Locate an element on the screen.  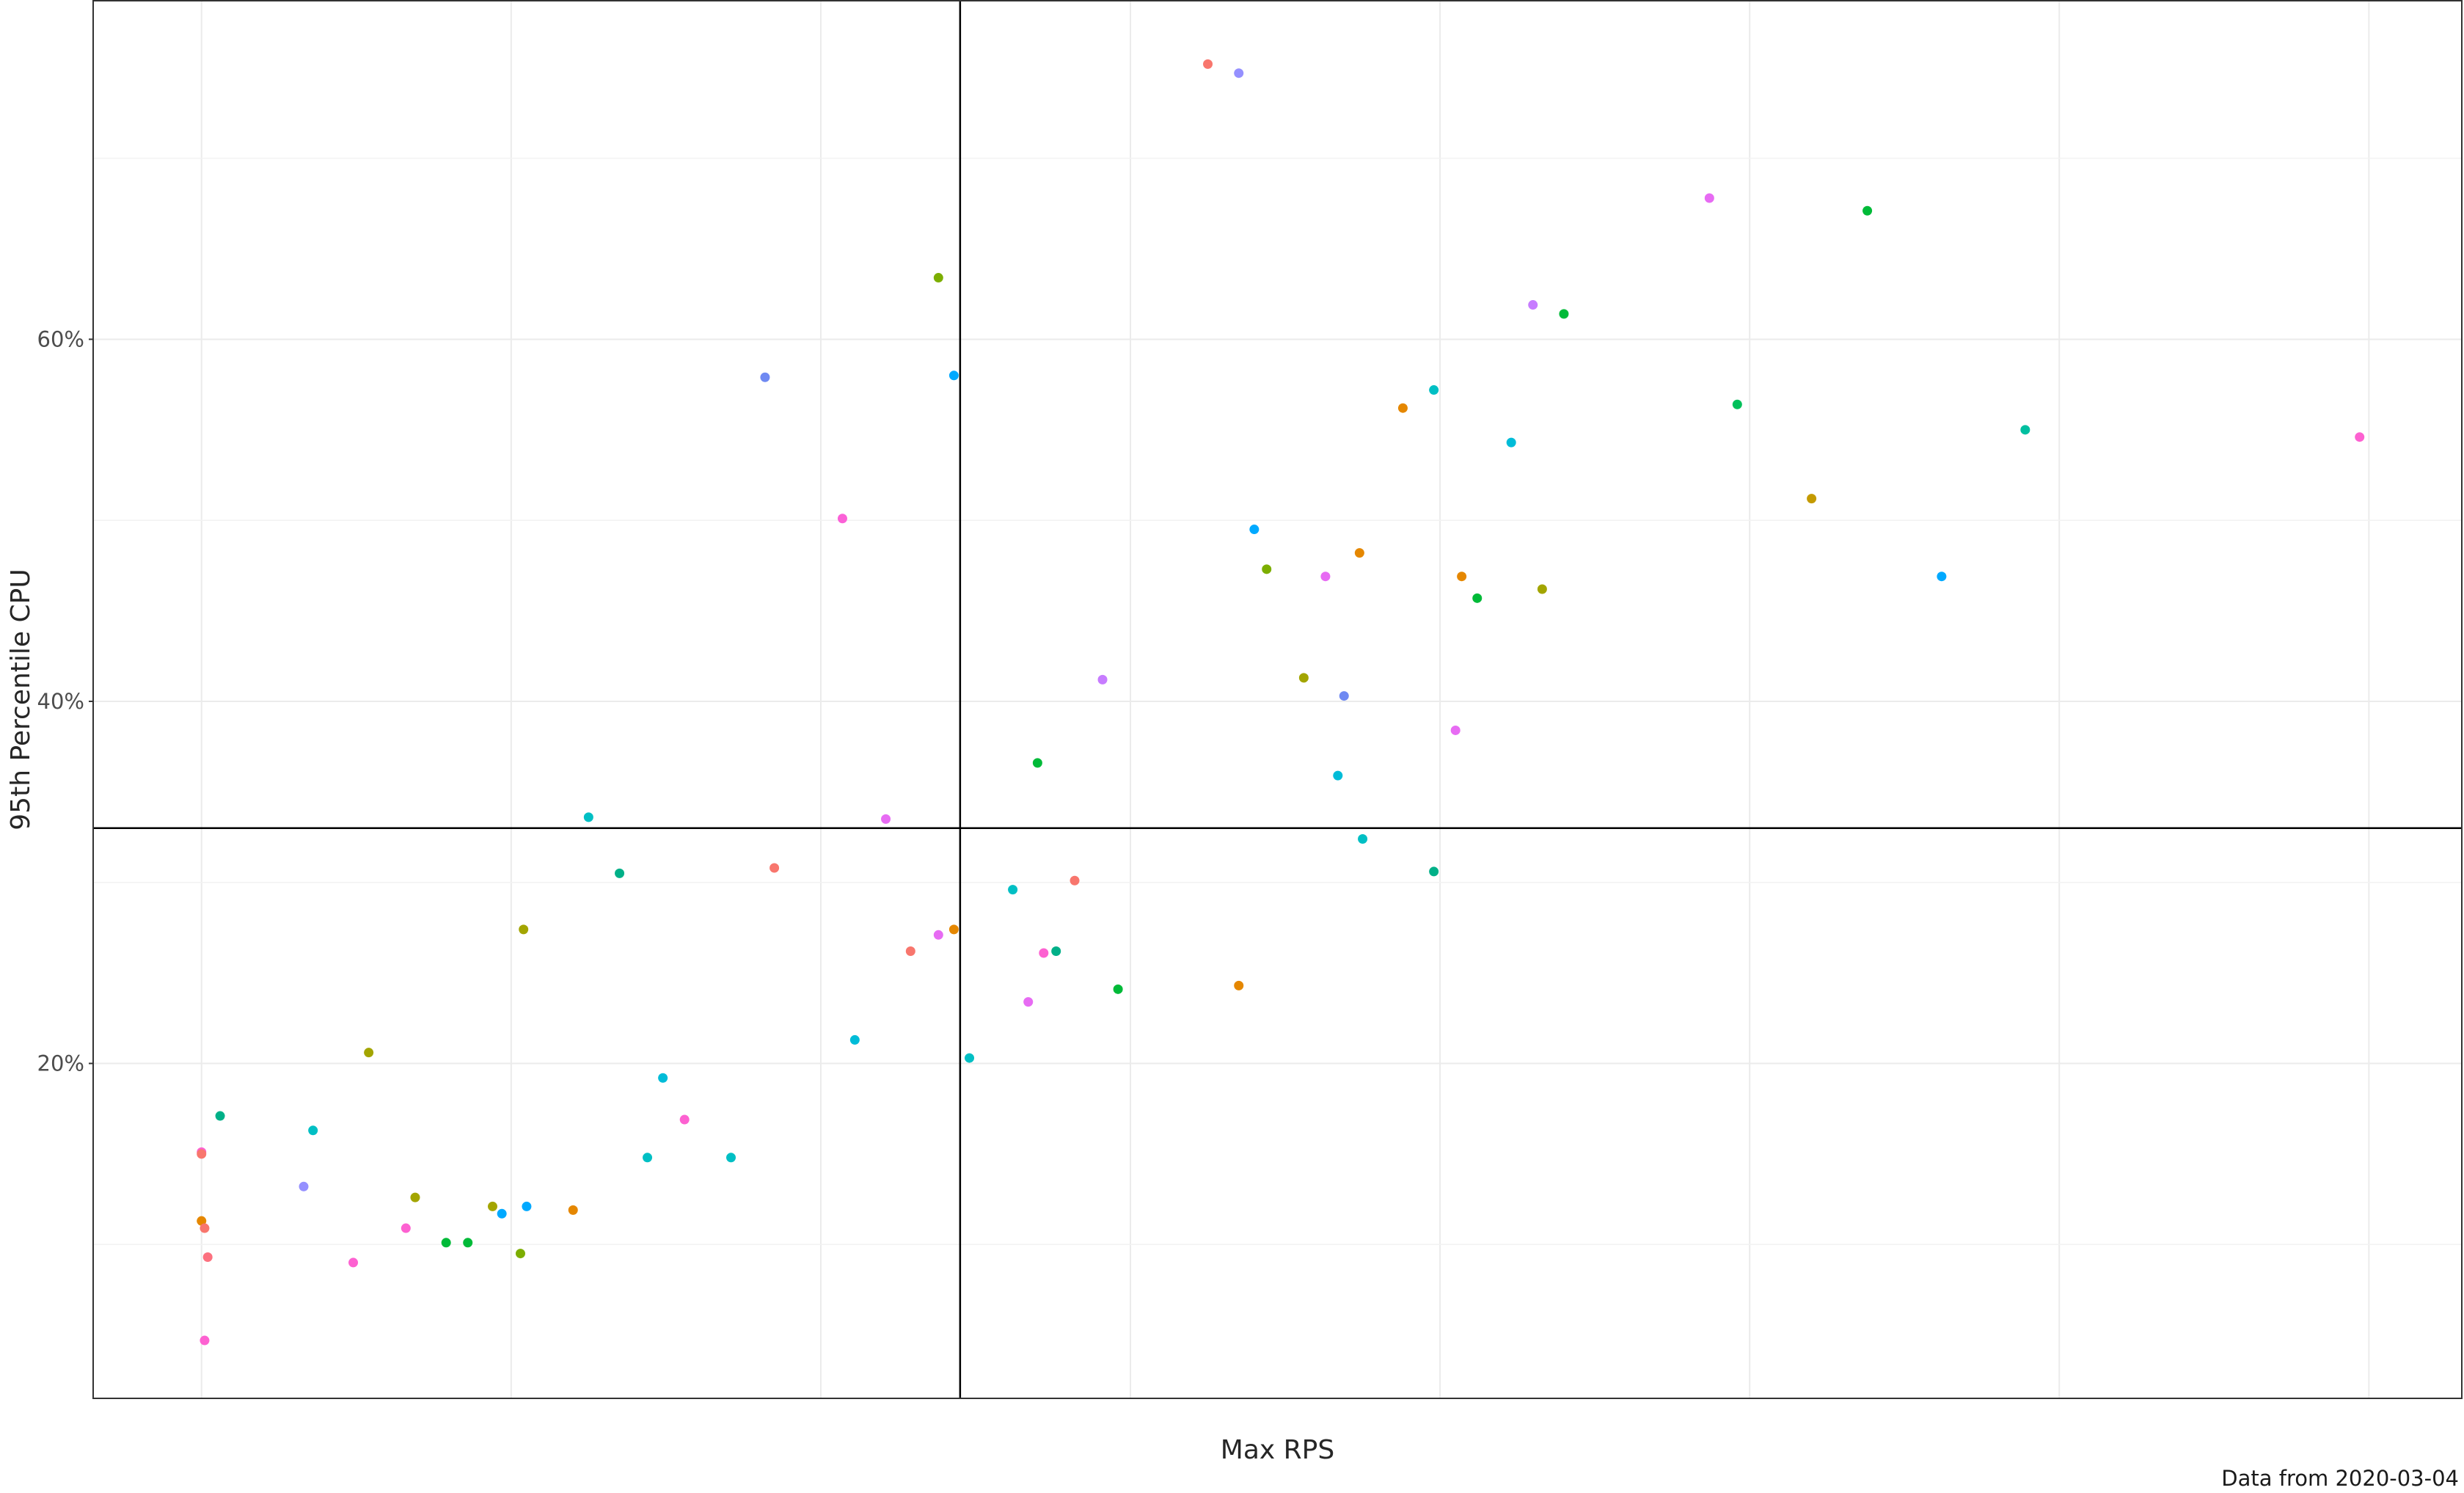
y-axis-title: 95th Percentile CPU is located at coordinates (21, 699).